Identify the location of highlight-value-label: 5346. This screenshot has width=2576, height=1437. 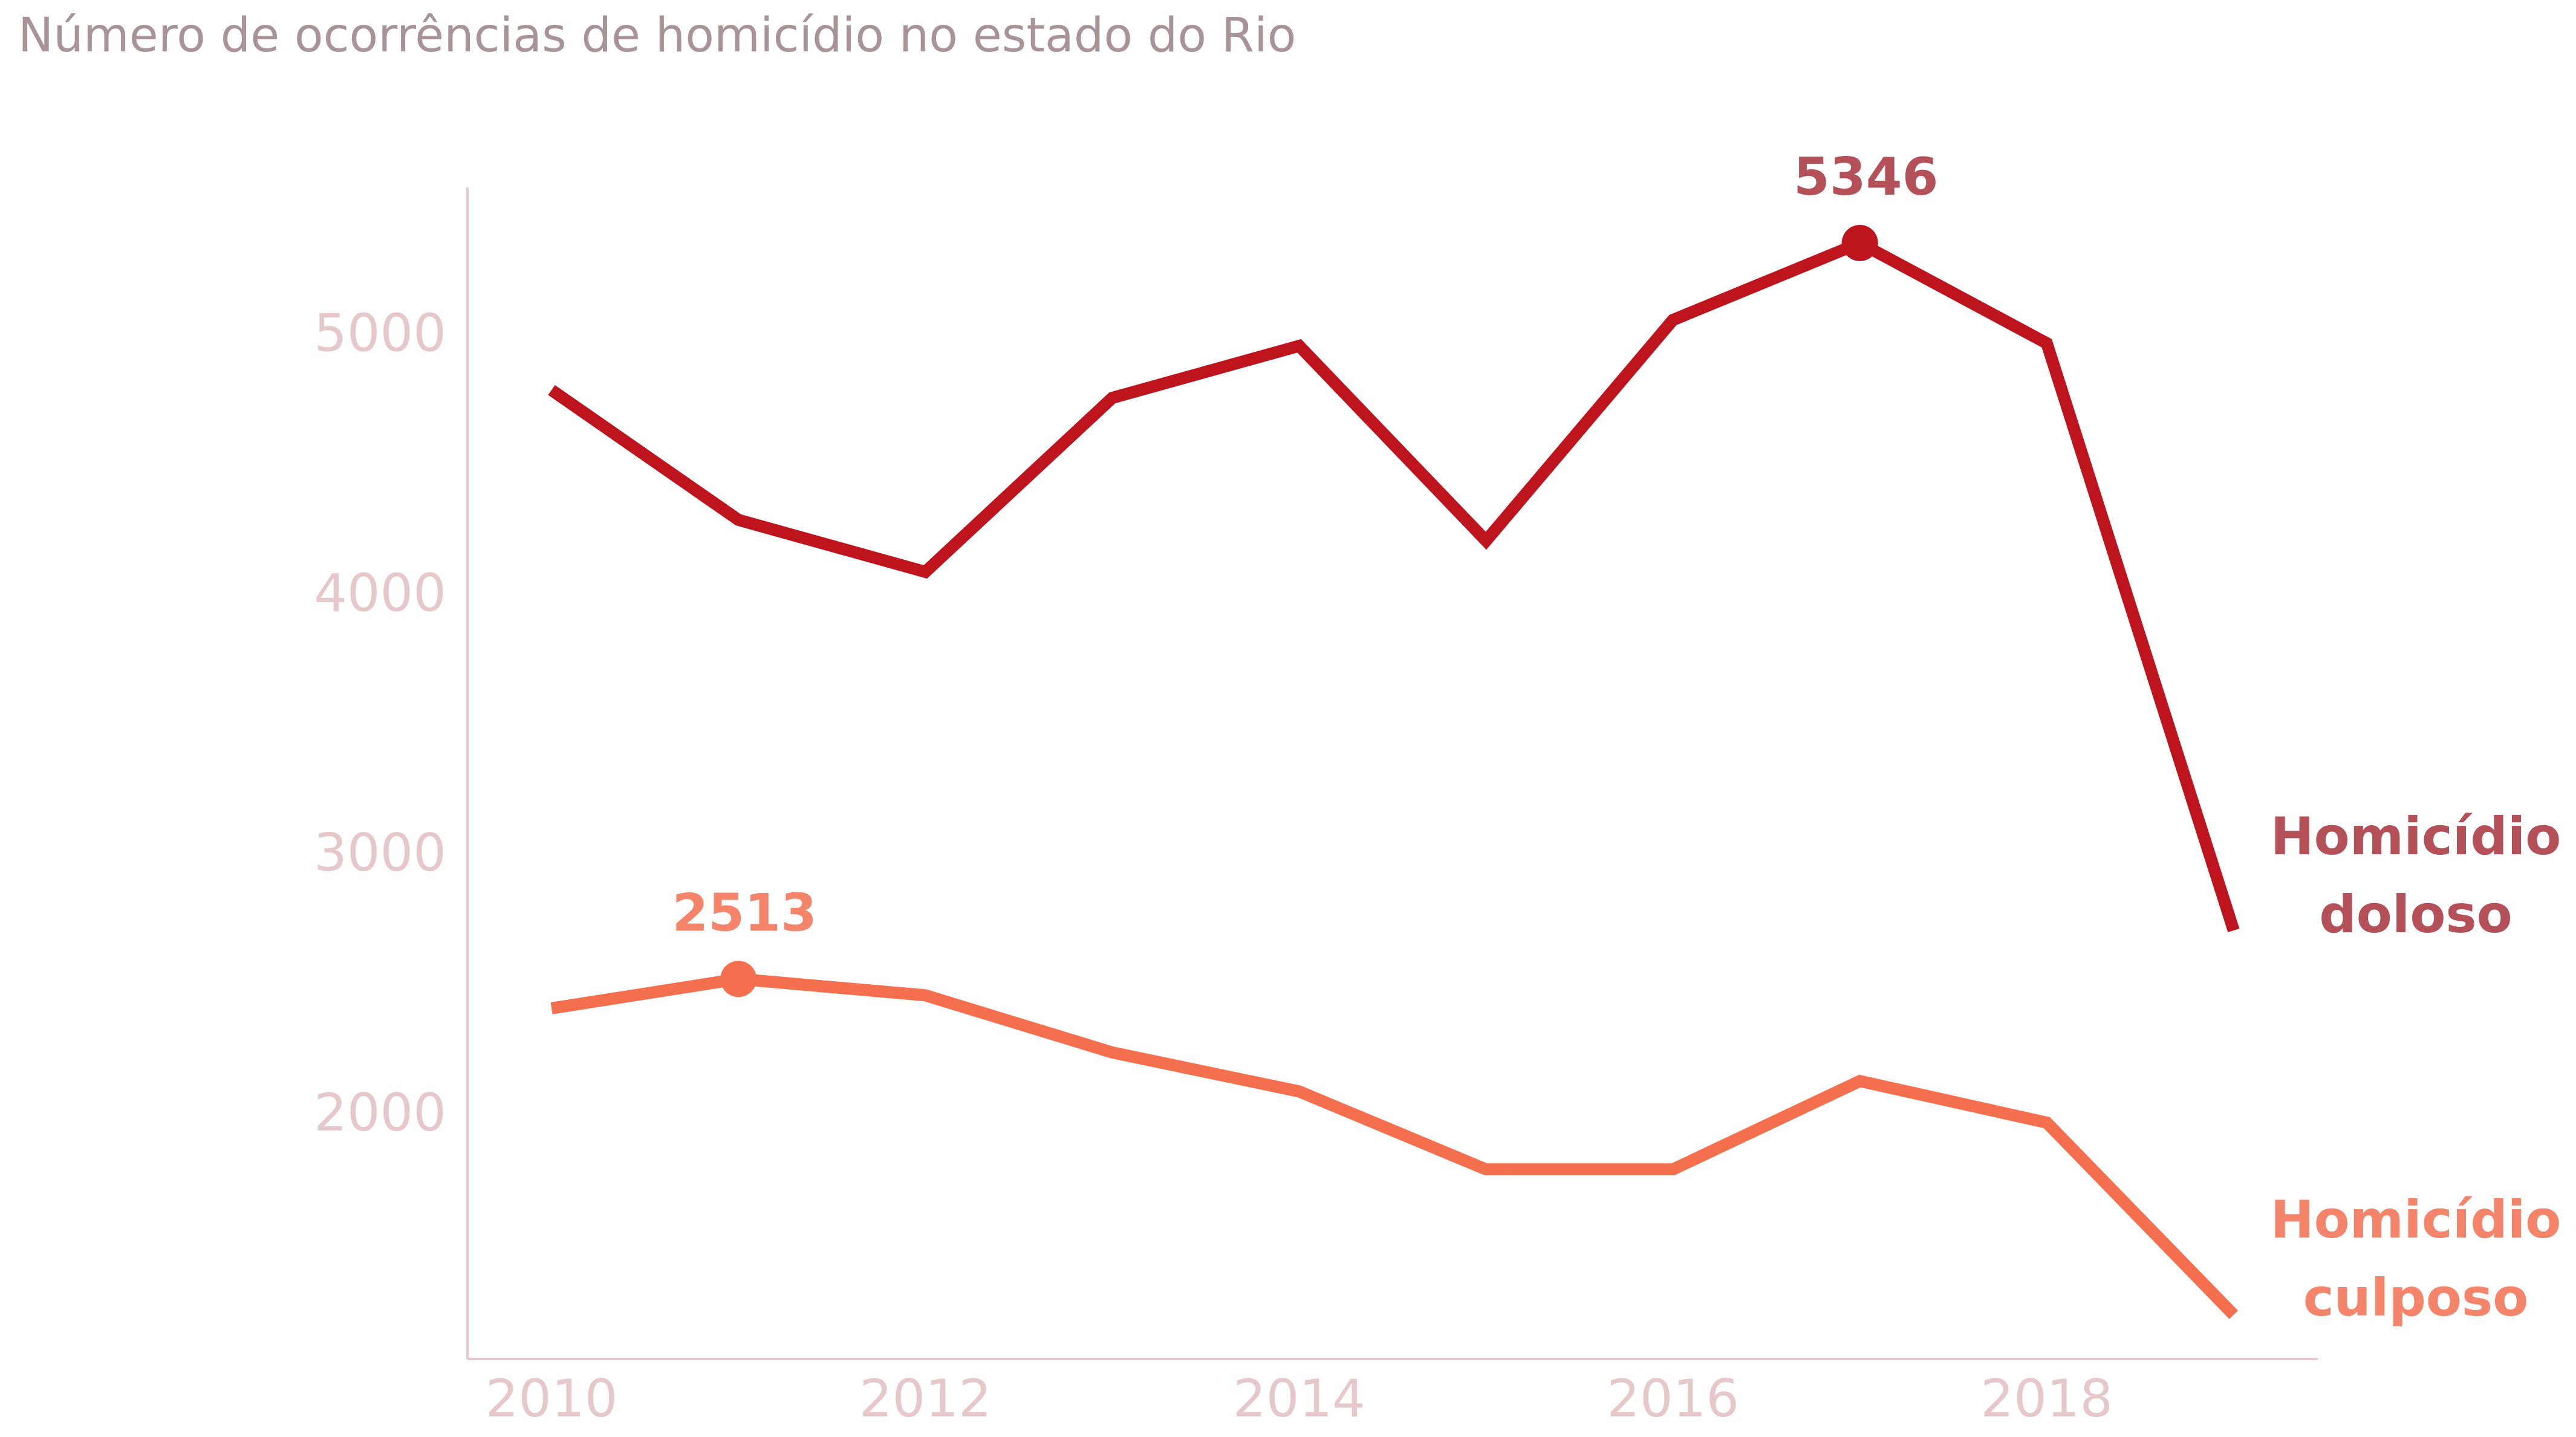
(1866, 177).